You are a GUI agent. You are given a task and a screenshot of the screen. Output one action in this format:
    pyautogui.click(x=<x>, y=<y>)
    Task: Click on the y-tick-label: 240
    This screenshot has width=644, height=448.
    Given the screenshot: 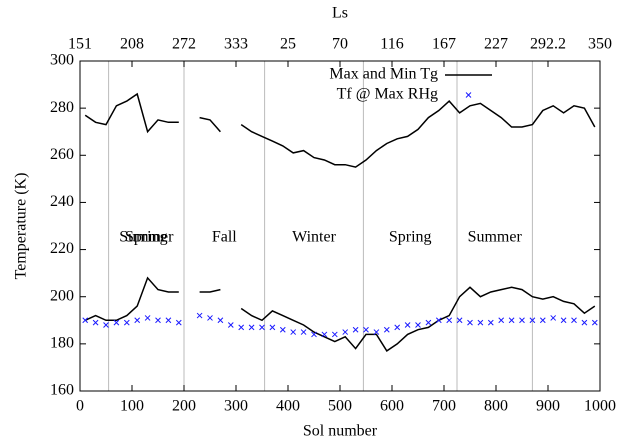 What is the action you would take?
    pyautogui.click(x=62, y=201)
    